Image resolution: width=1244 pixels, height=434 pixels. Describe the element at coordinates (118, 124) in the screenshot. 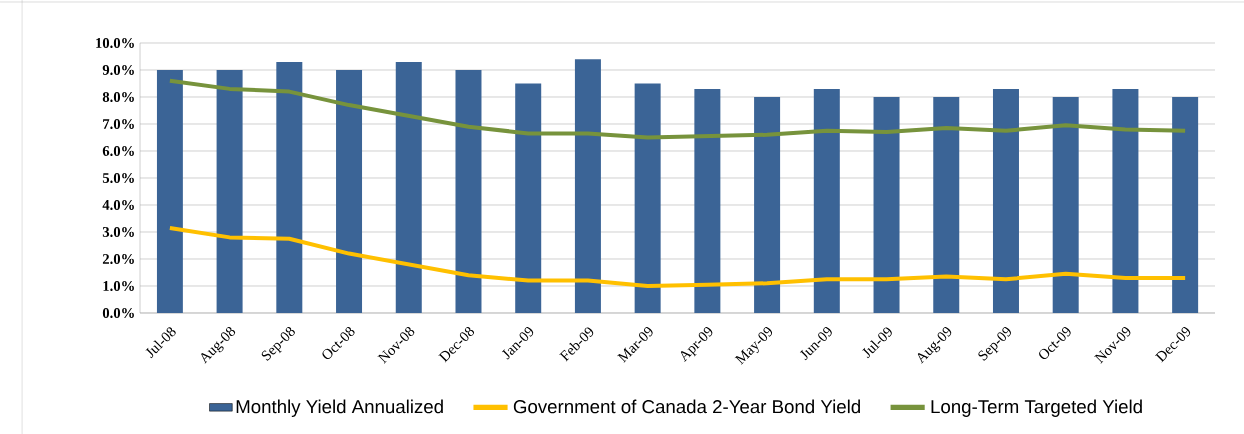

I see `y-tick-label: 7.0%` at that location.